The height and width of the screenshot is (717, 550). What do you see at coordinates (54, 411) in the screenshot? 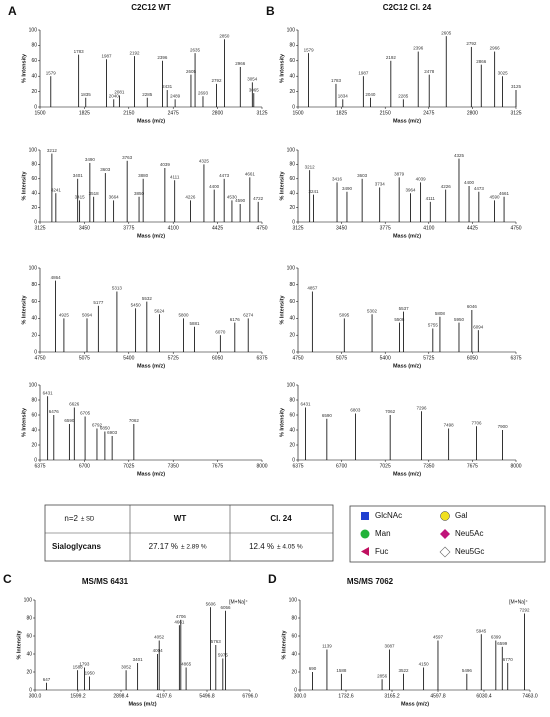
I see `peak-label: 6476` at bounding box center [54, 411].